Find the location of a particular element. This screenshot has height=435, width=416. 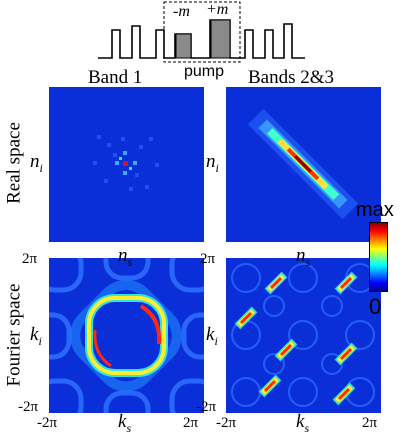

axis-label-ns-bands-2-3: ns is located at coordinates (303, 257).